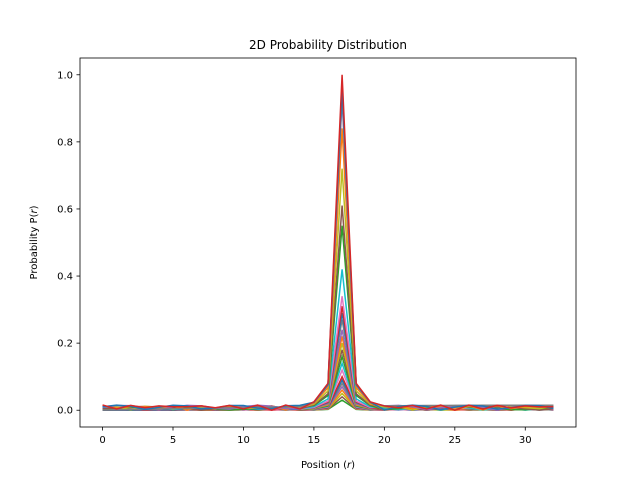 This screenshot has height=480, width=640. I want to click on x-tick-label: 10, so click(243, 440).